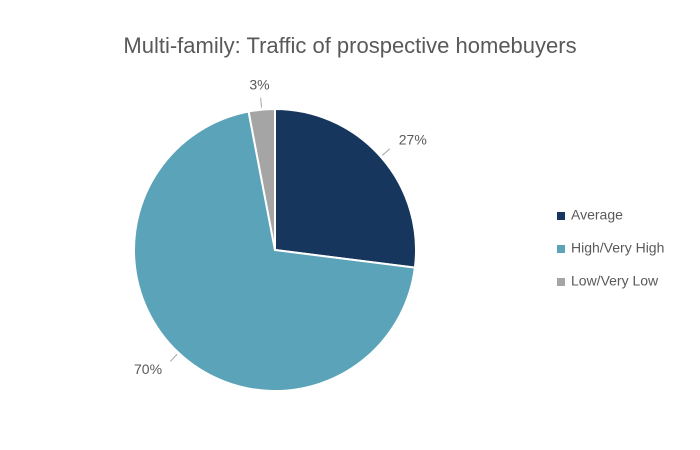  I want to click on data-label: 70%, so click(148, 369).